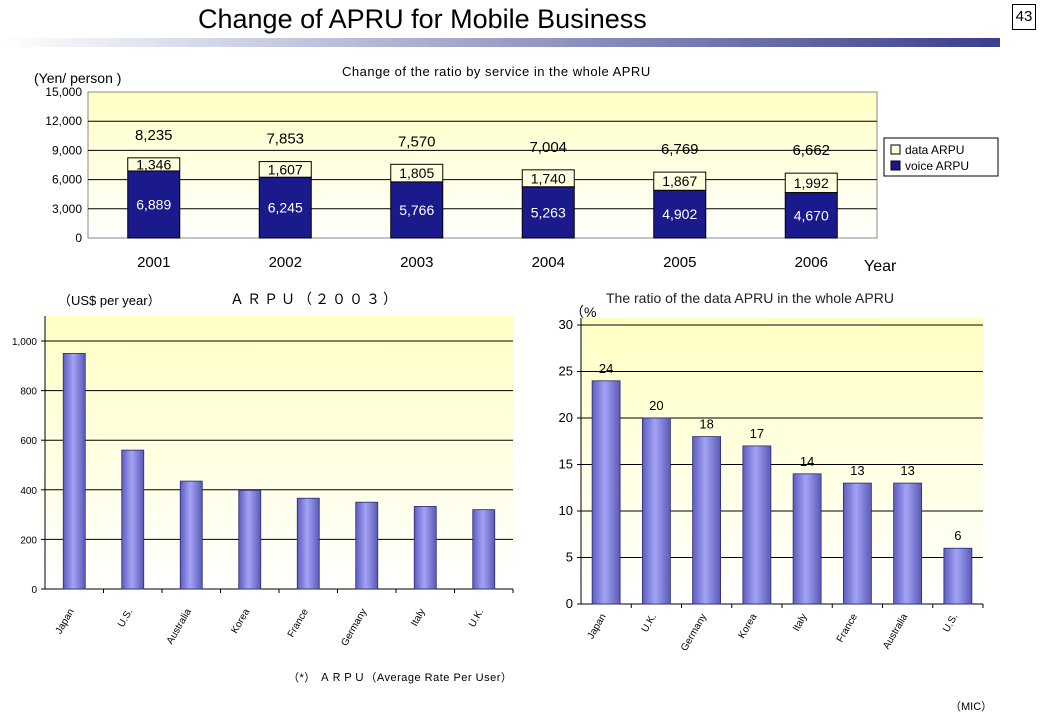 The height and width of the screenshot is (720, 1040). I want to click on stacked-x-axis-label: Year, so click(880, 266).